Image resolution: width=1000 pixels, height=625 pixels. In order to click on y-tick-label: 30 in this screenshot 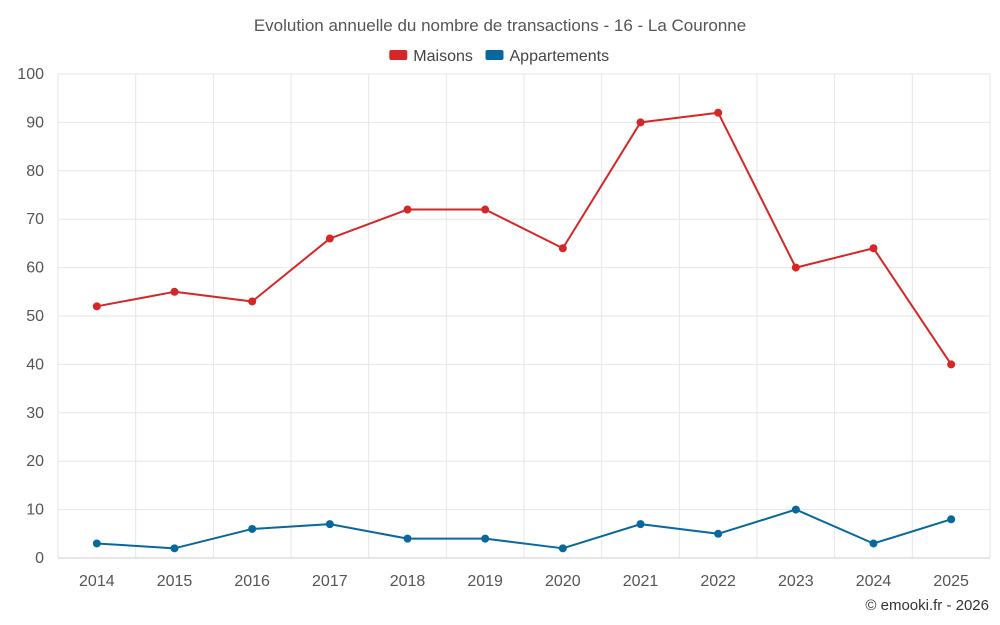, I will do `click(35, 413)`.